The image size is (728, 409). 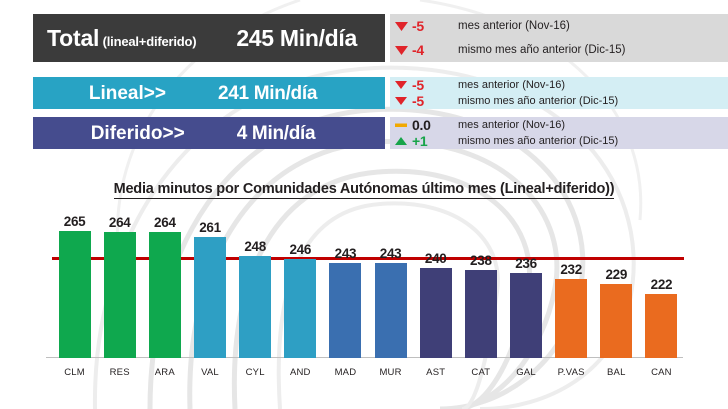 I want to click on chart-bar-group: 243 MUR, so click(x=390, y=307).